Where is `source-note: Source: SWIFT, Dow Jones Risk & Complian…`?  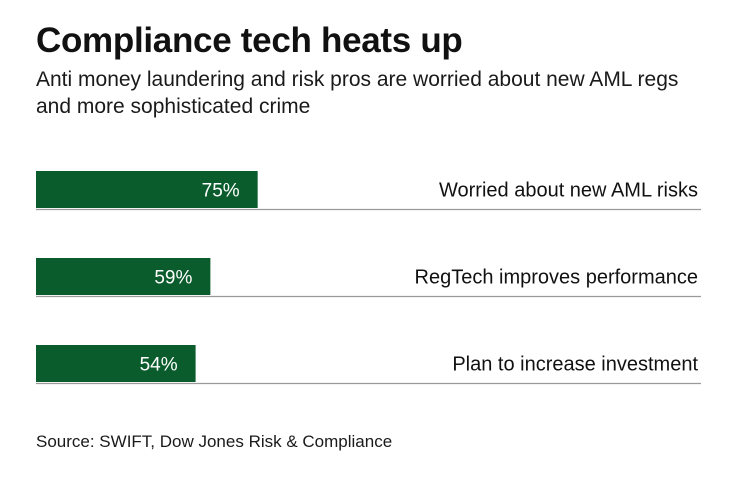
source-note: Source: SWIFT, Dow Jones Risk & Complian… is located at coordinates (214, 441).